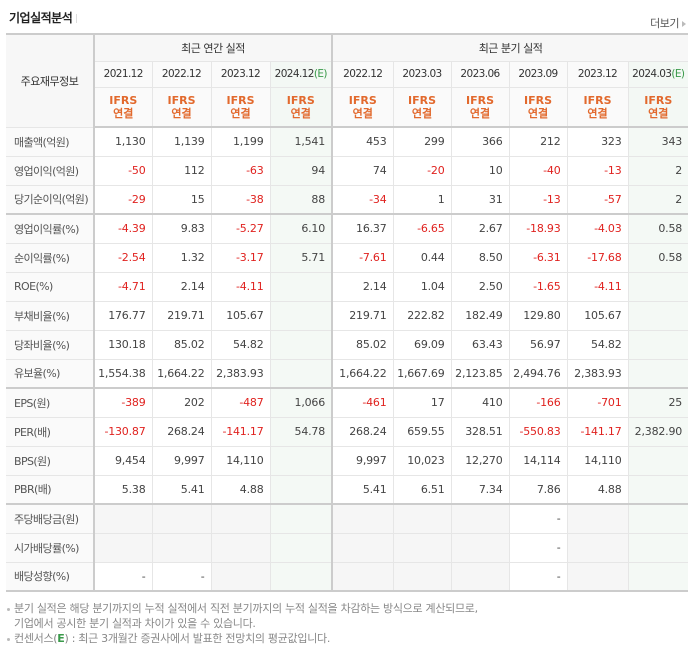  I want to click on quarter-value-cell: 268.24, so click(362, 431).